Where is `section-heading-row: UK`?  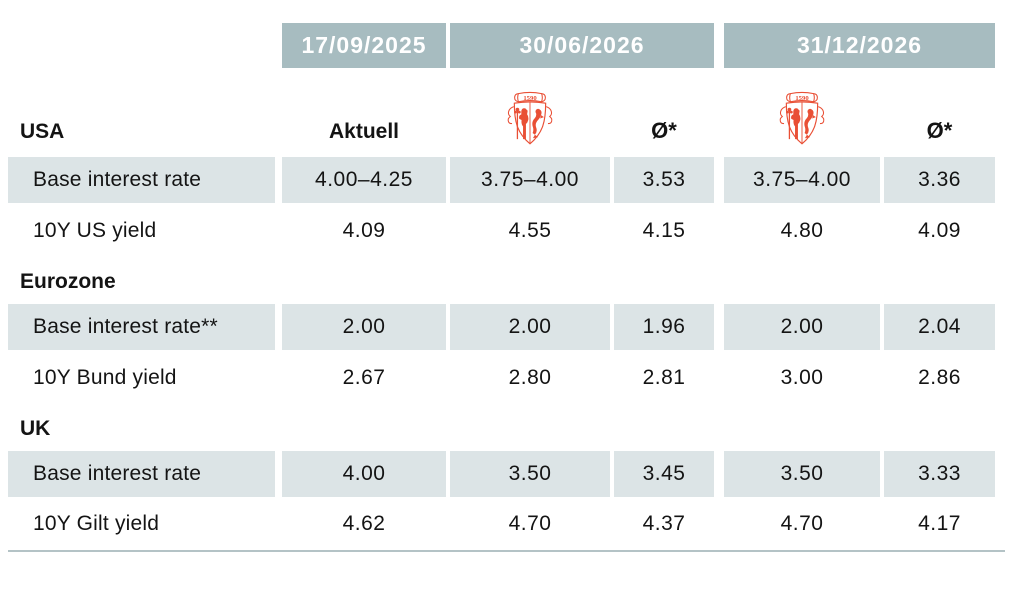
section-heading-row: UK is located at coordinates (506, 428).